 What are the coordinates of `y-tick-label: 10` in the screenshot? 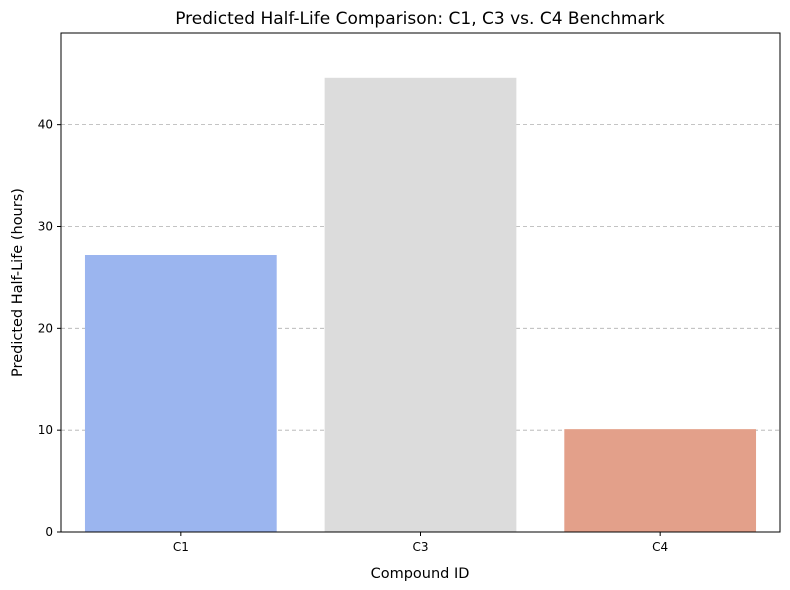 It's located at (45, 430).